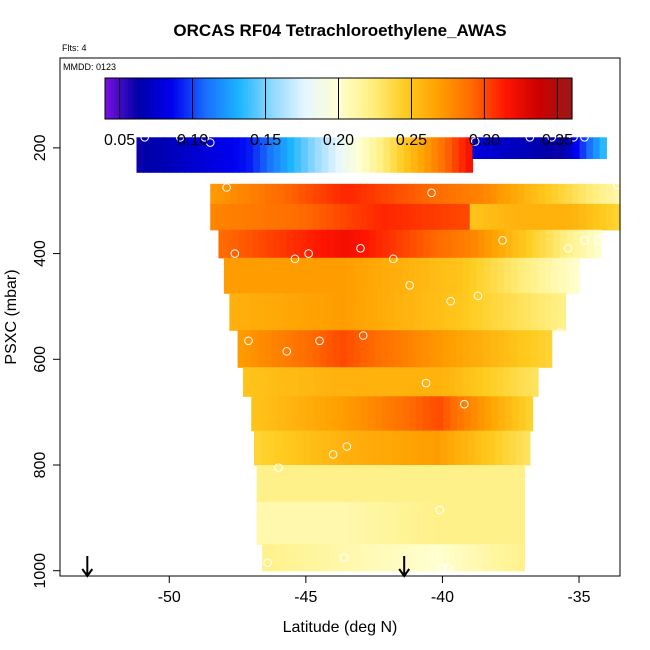  I want to click on x-axis-label: Latitude (deg N), so click(340, 627).